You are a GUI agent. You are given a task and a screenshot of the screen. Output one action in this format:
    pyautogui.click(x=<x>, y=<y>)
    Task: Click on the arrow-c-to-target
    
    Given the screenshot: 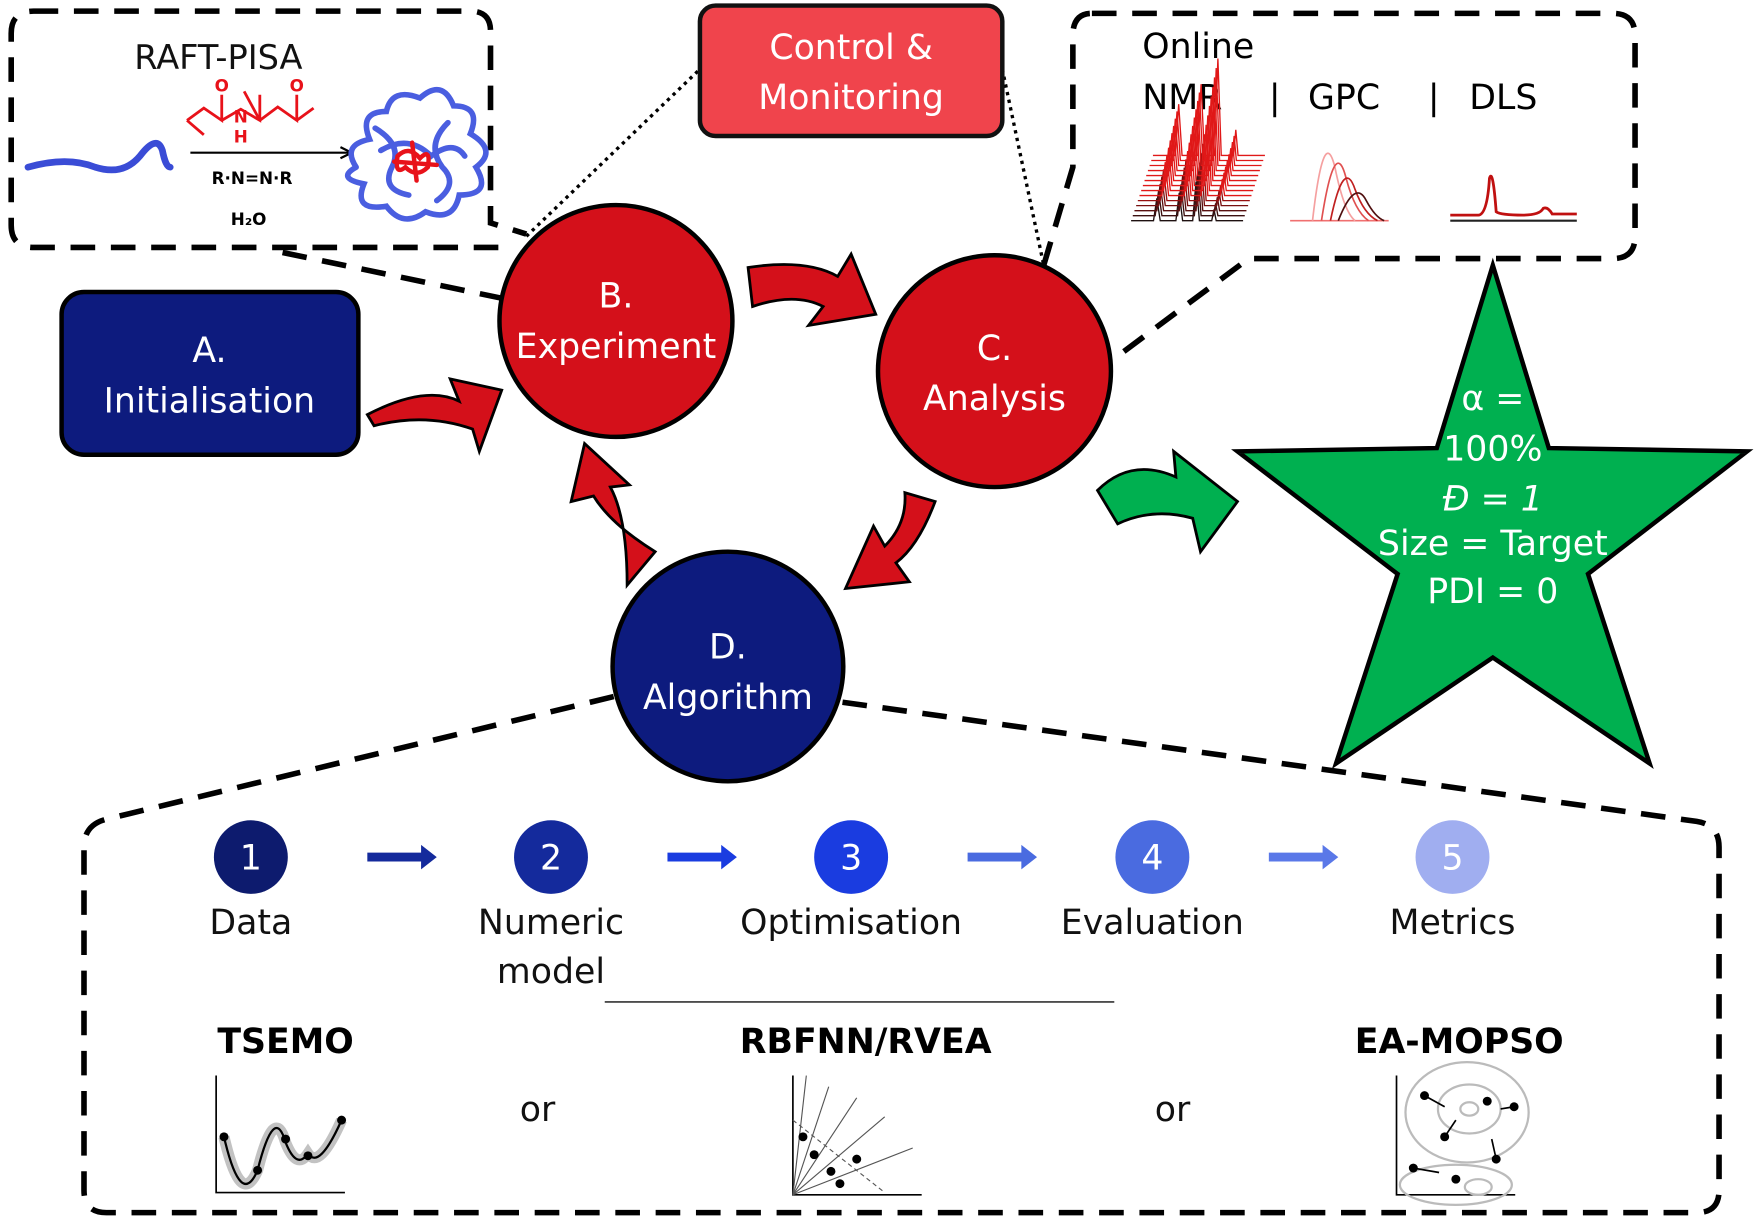 What is the action you would take?
    pyautogui.click(x=1167, y=501)
    